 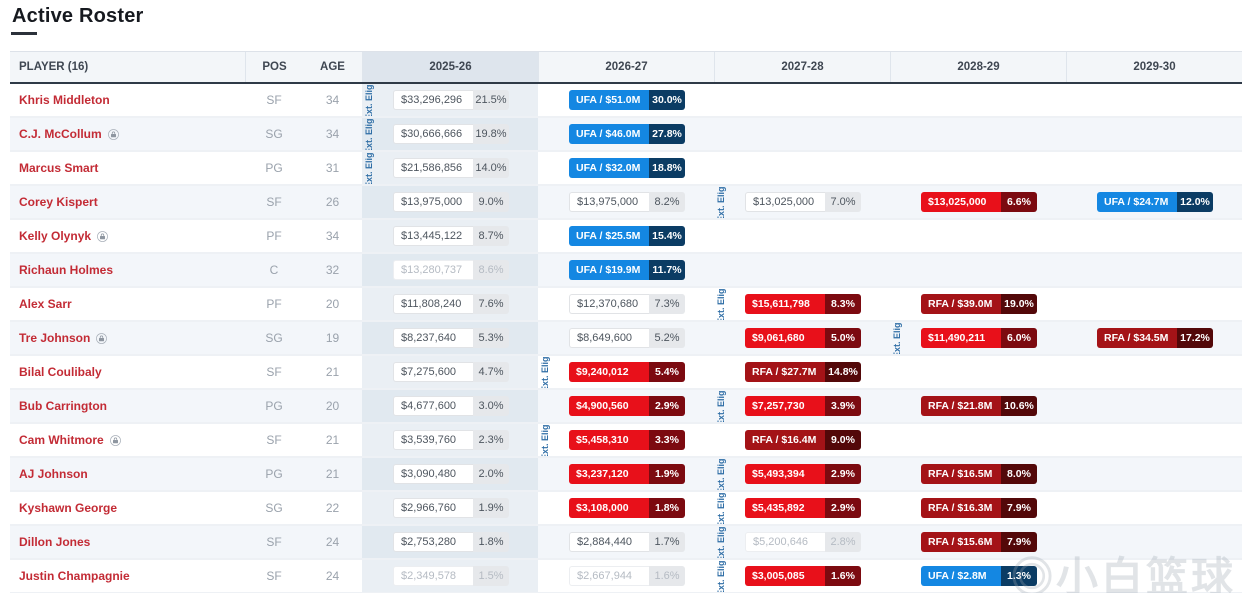 What do you see at coordinates (60, 372) in the screenshot?
I see `player-link: Bilal Coulibaly` at bounding box center [60, 372].